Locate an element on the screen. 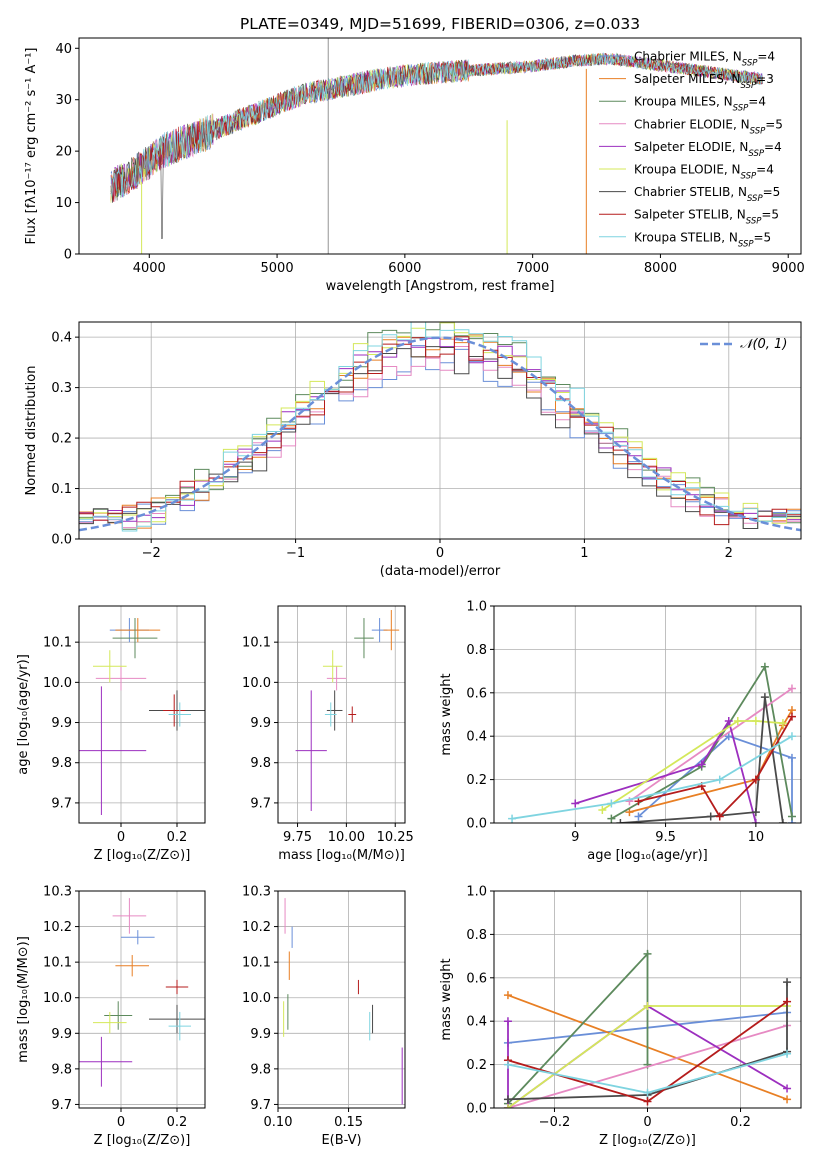  spectrum-plot-area is located at coordinates (436, 146).